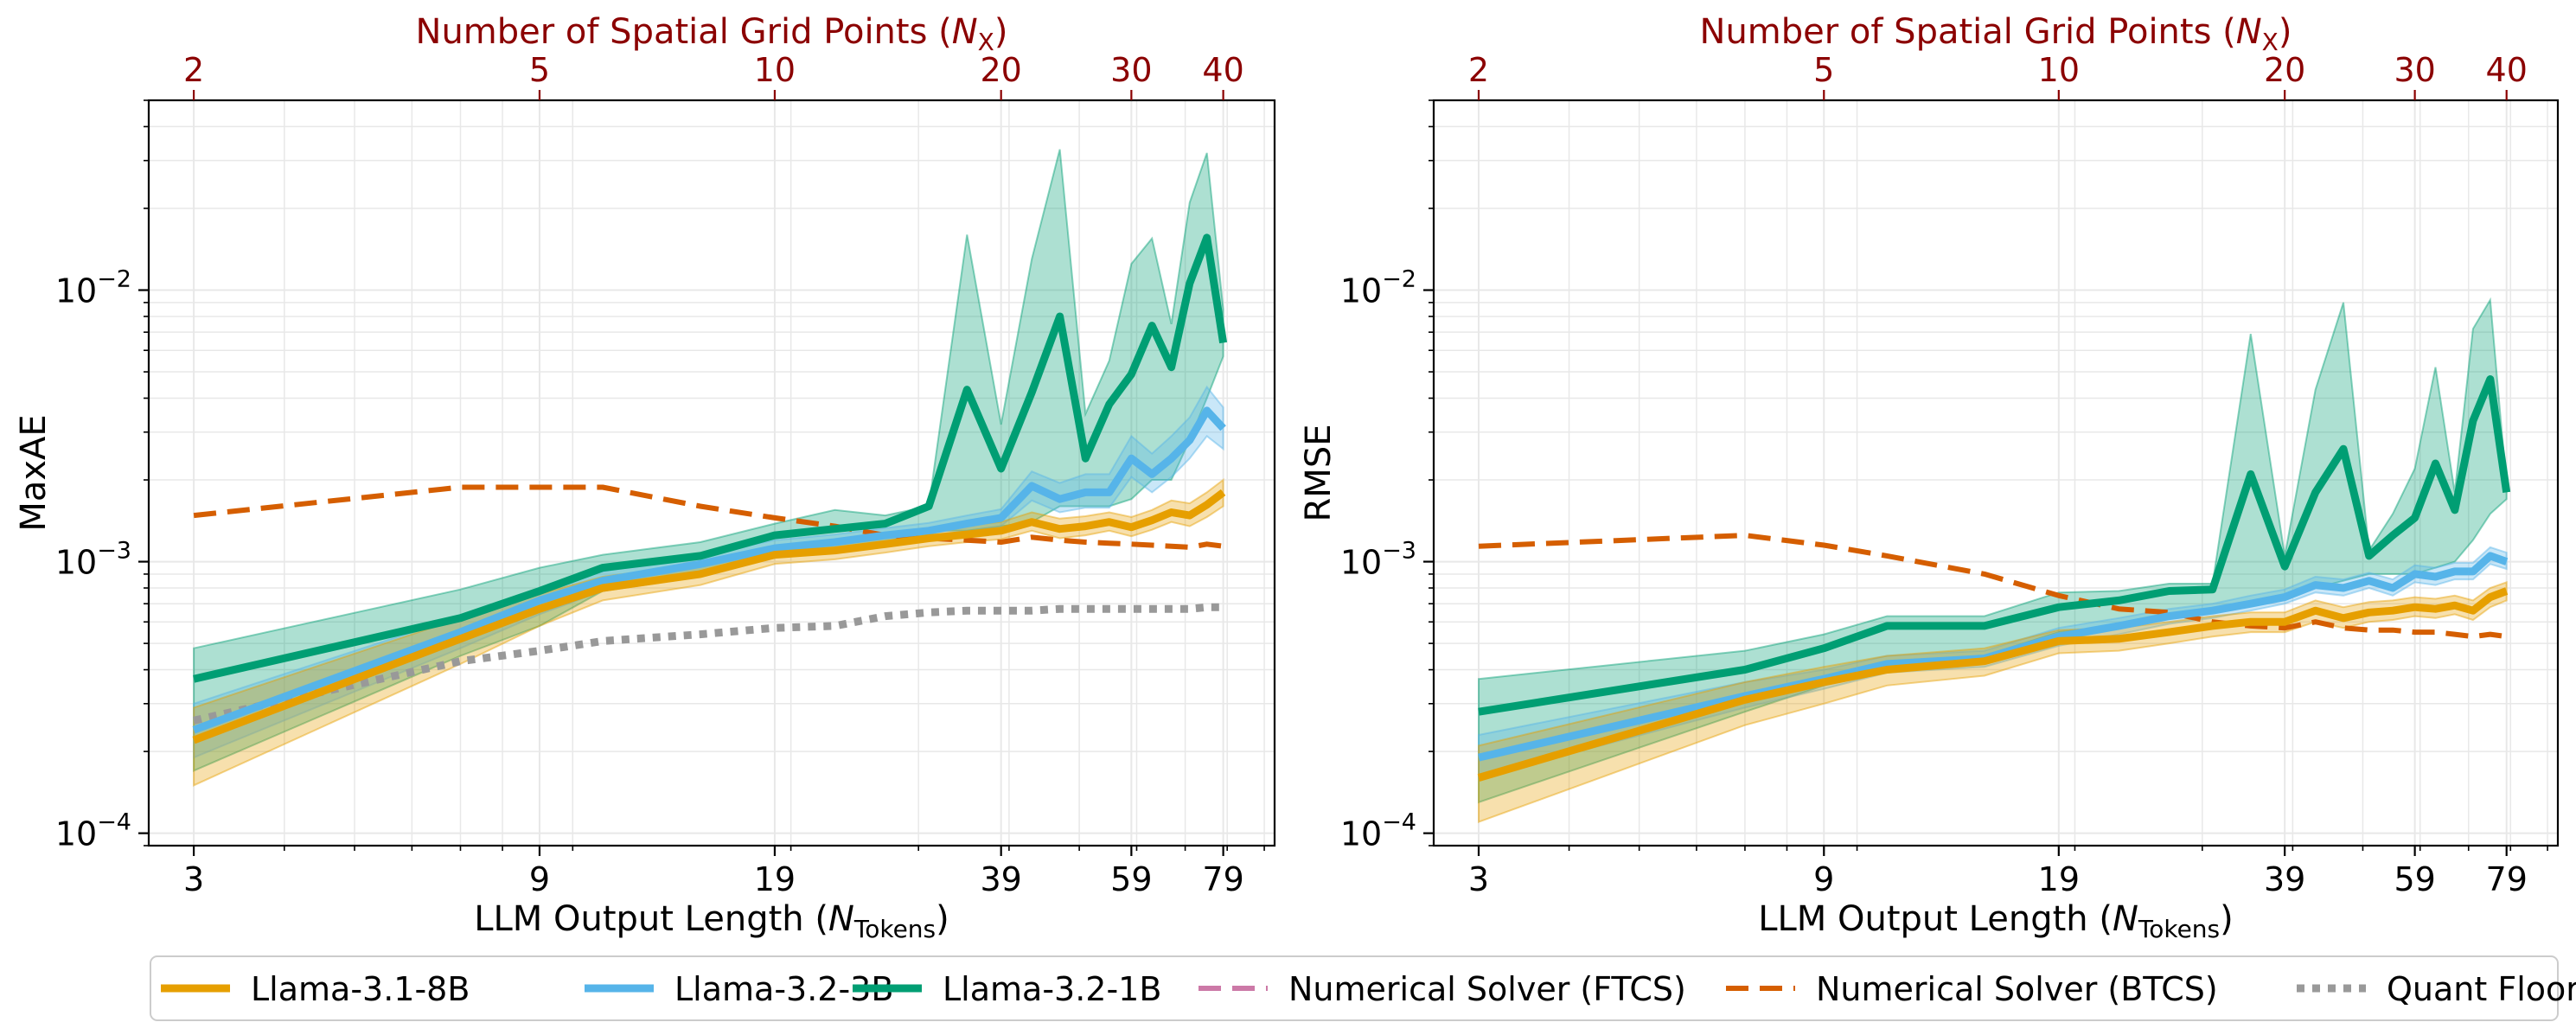  What do you see at coordinates (1366, 476) in the screenshot?
I see `y-axis: 10⁻⁴ 10⁻³ 10⁻² RMSE` at bounding box center [1366, 476].